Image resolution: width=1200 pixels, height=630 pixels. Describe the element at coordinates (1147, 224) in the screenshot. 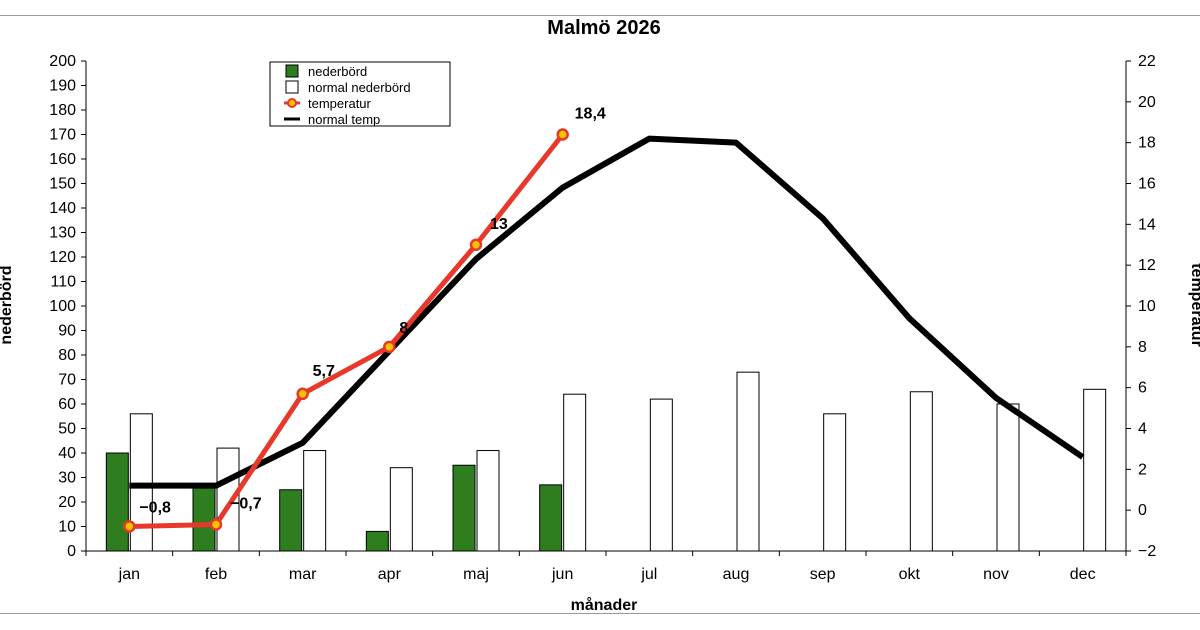

I see `right-tick-label-14: 14` at that location.